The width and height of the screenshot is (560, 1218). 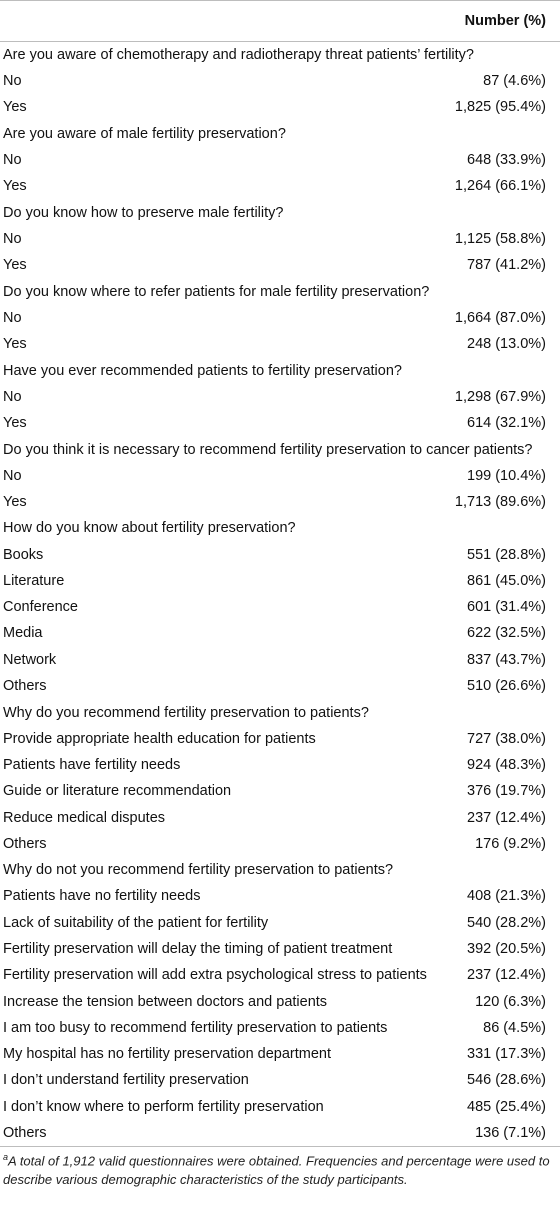 I want to click on answer-label: Reduce medical disputes, so click(x=84, y=817).